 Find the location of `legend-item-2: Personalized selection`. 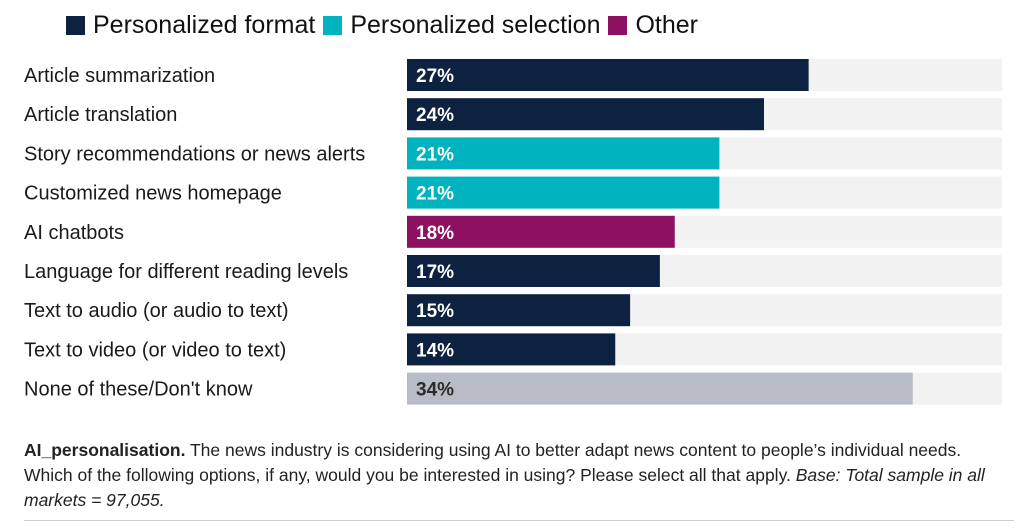

legend-item-2: Personalized selection is located at coordinates (461, 25).